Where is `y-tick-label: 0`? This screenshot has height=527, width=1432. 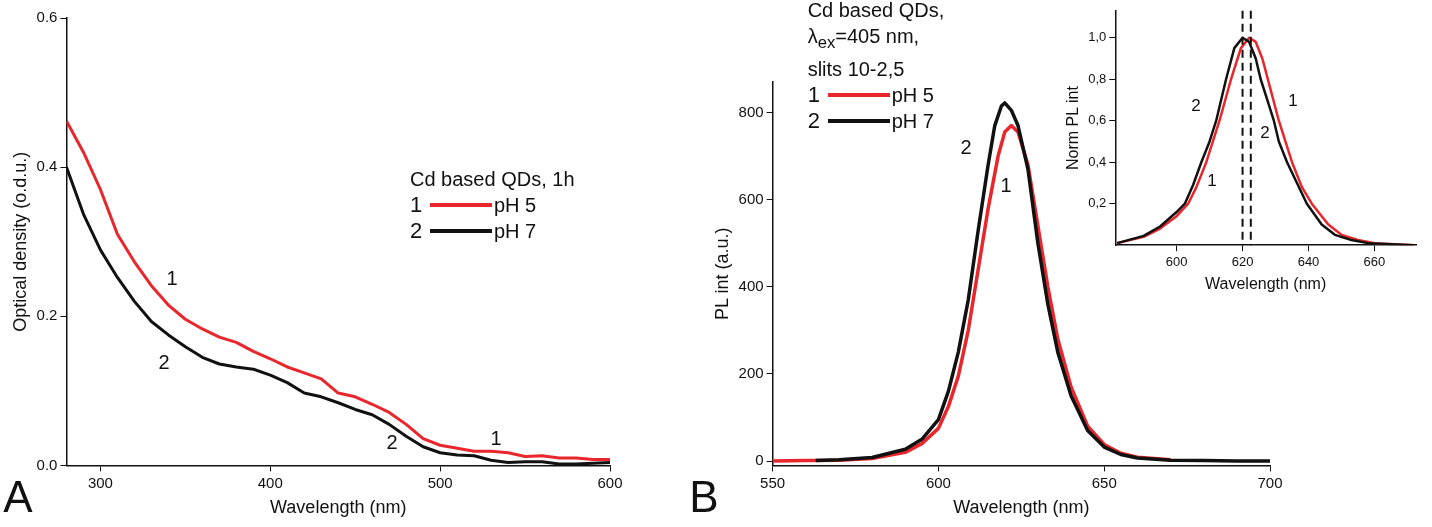 y-tick-label: 0 is located at coordinates (759, 460).